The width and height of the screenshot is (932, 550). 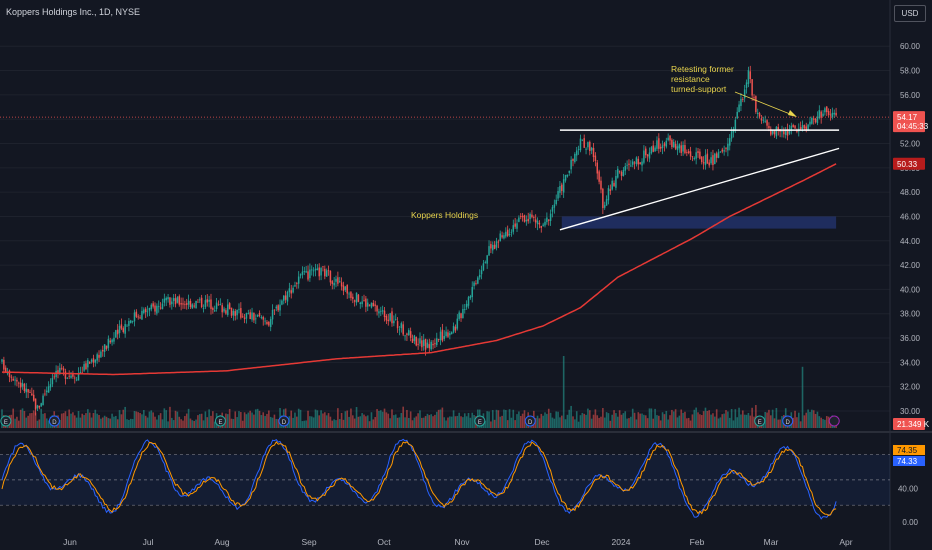 I want to click on osc-d-label: 74.35, so click(x=907, y=450).